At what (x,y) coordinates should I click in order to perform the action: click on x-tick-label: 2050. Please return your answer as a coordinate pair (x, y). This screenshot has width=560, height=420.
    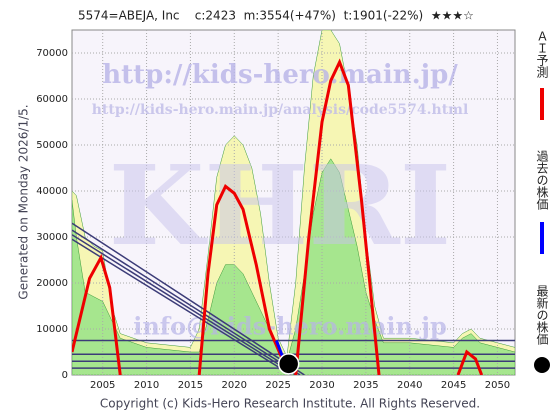
    Looking at the image, I should click on (497, 385).